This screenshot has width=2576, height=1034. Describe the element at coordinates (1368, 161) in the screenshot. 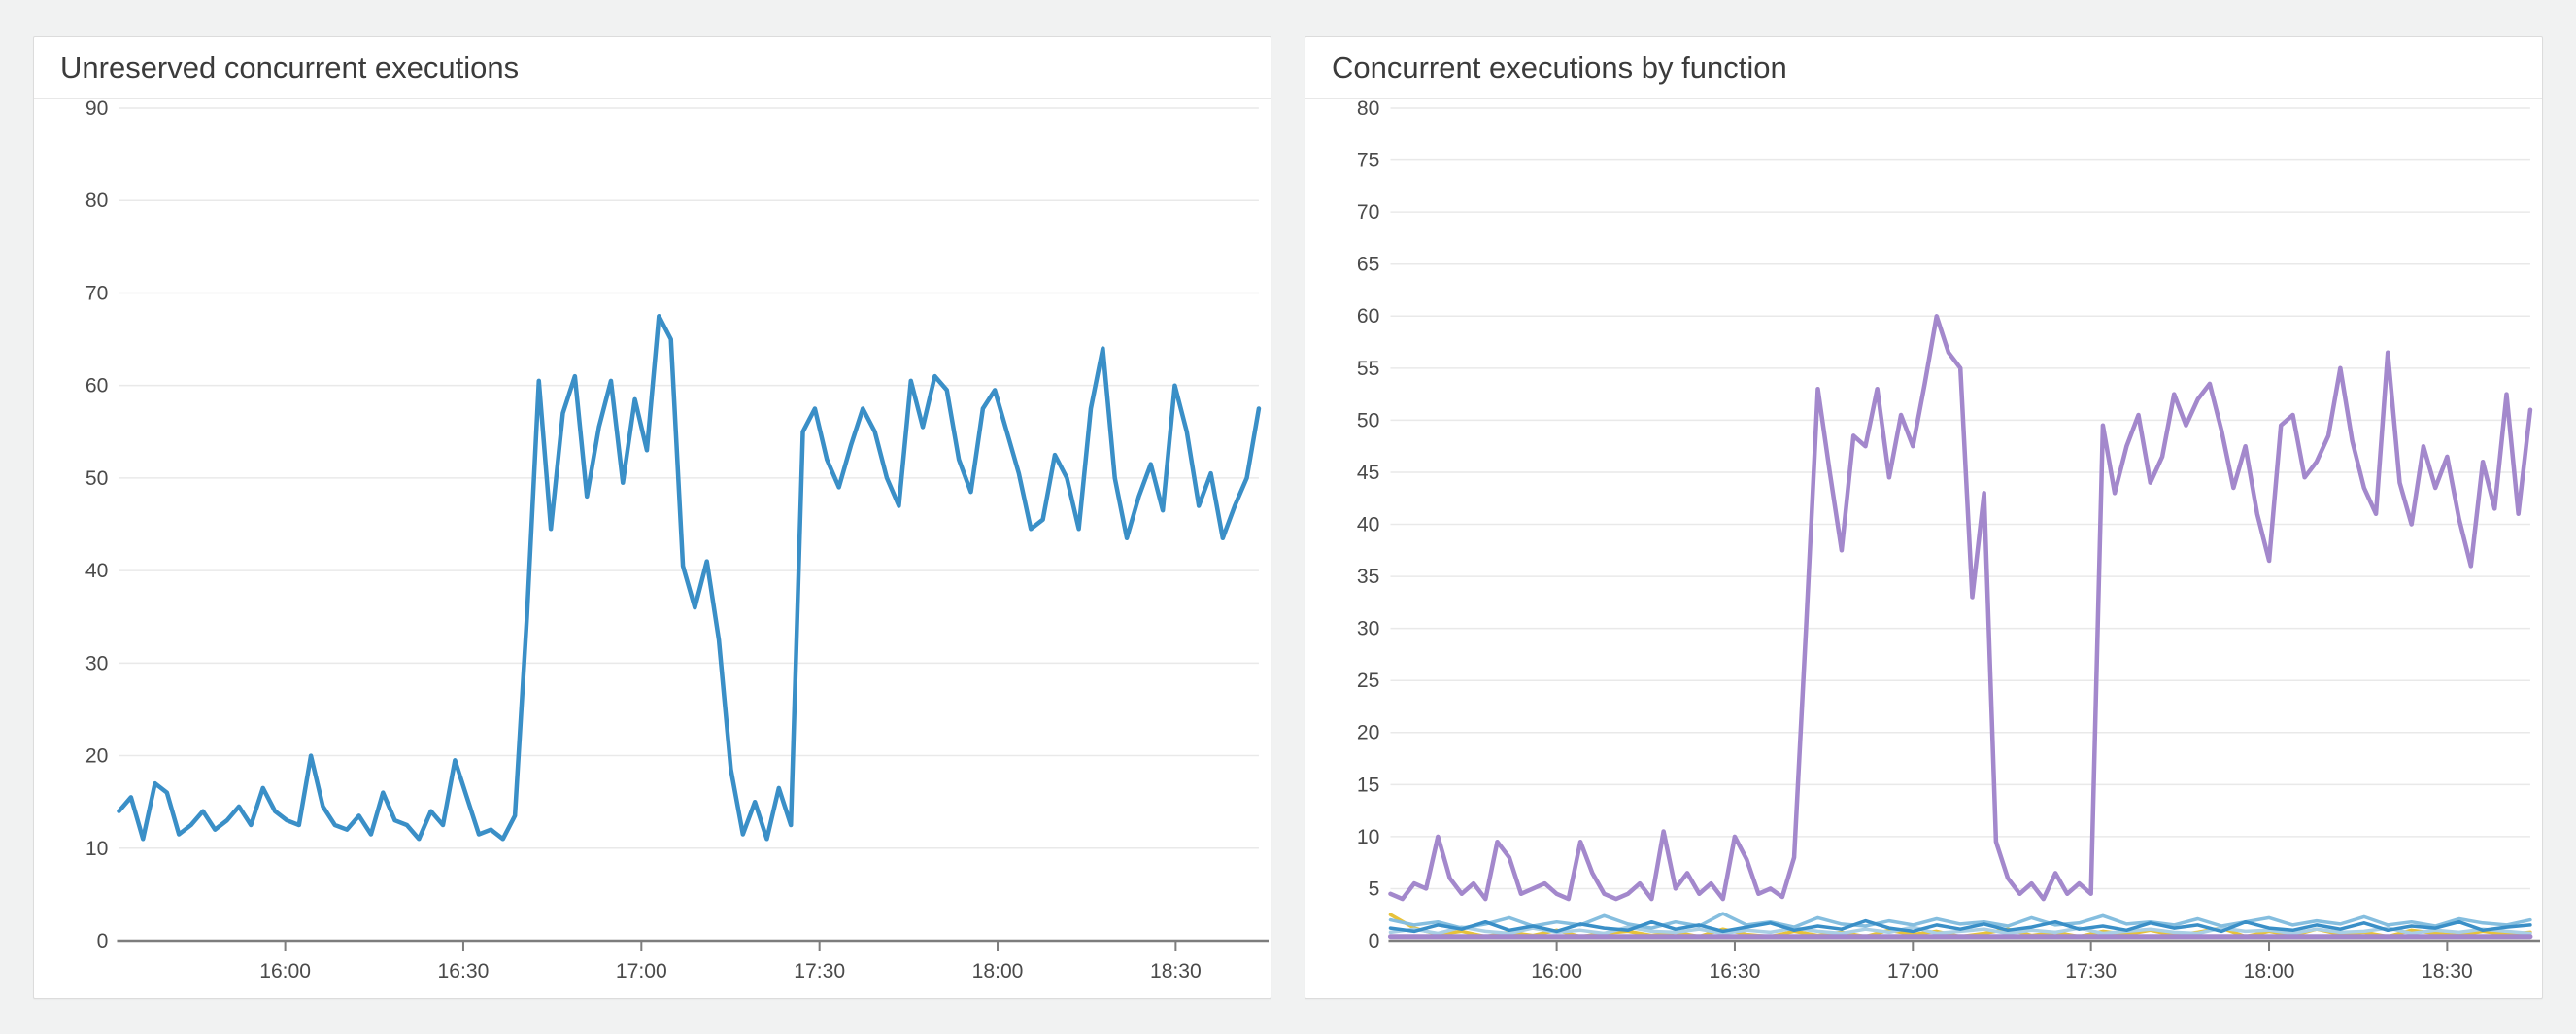

I see `svg-text: 75` at that location.